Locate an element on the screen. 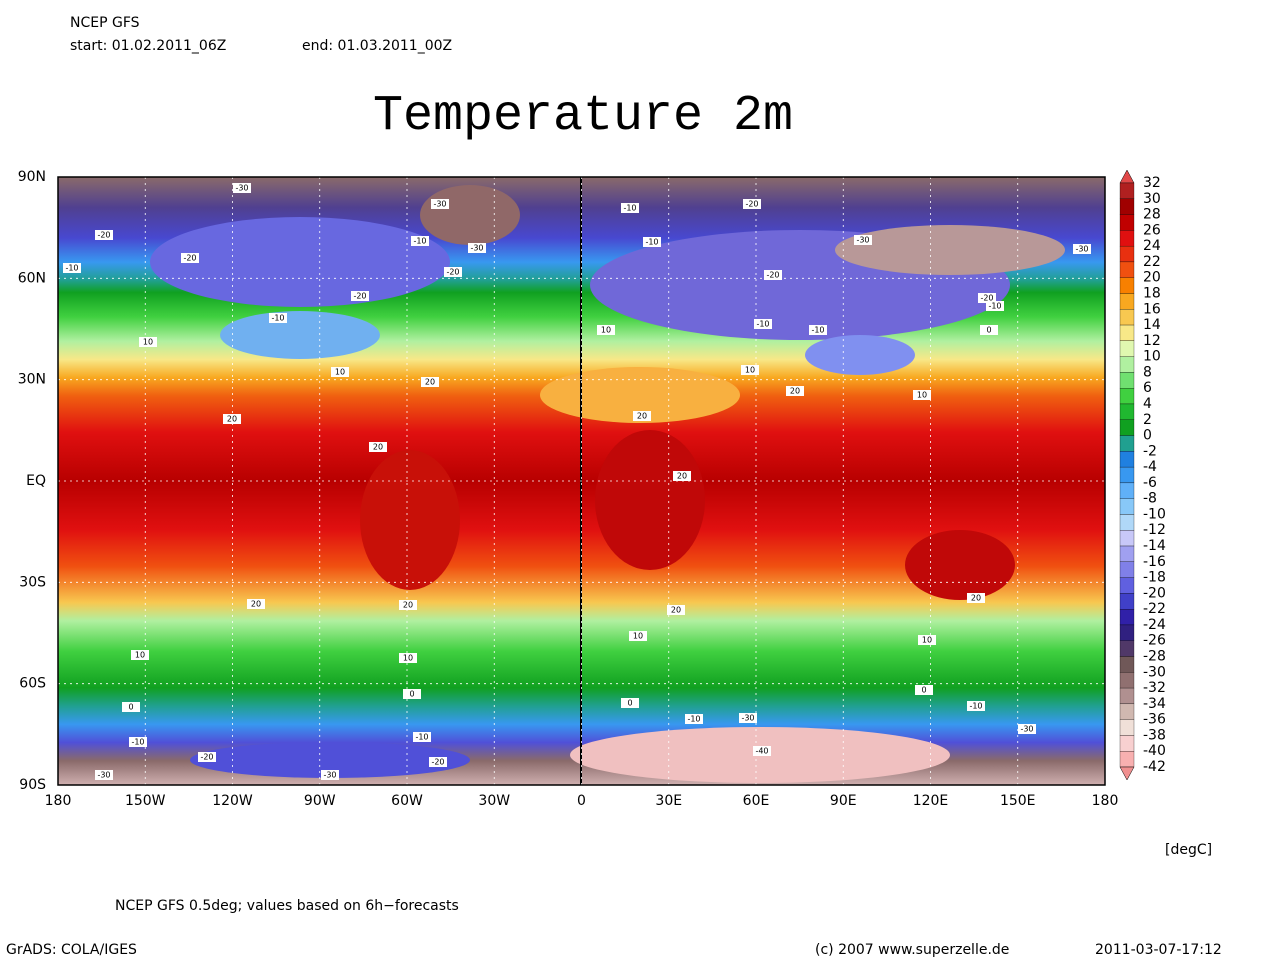  colorbar-label: -16 is located at coordinates (1154, 562).